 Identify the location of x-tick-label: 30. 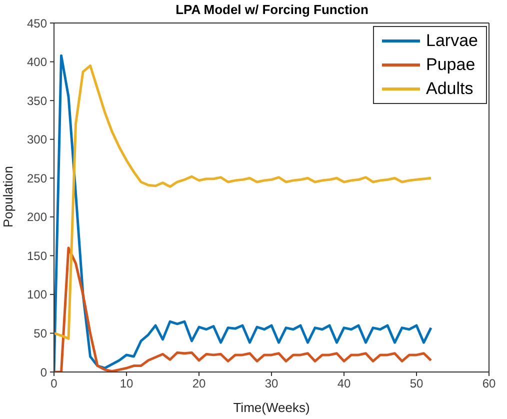
(271, 383).